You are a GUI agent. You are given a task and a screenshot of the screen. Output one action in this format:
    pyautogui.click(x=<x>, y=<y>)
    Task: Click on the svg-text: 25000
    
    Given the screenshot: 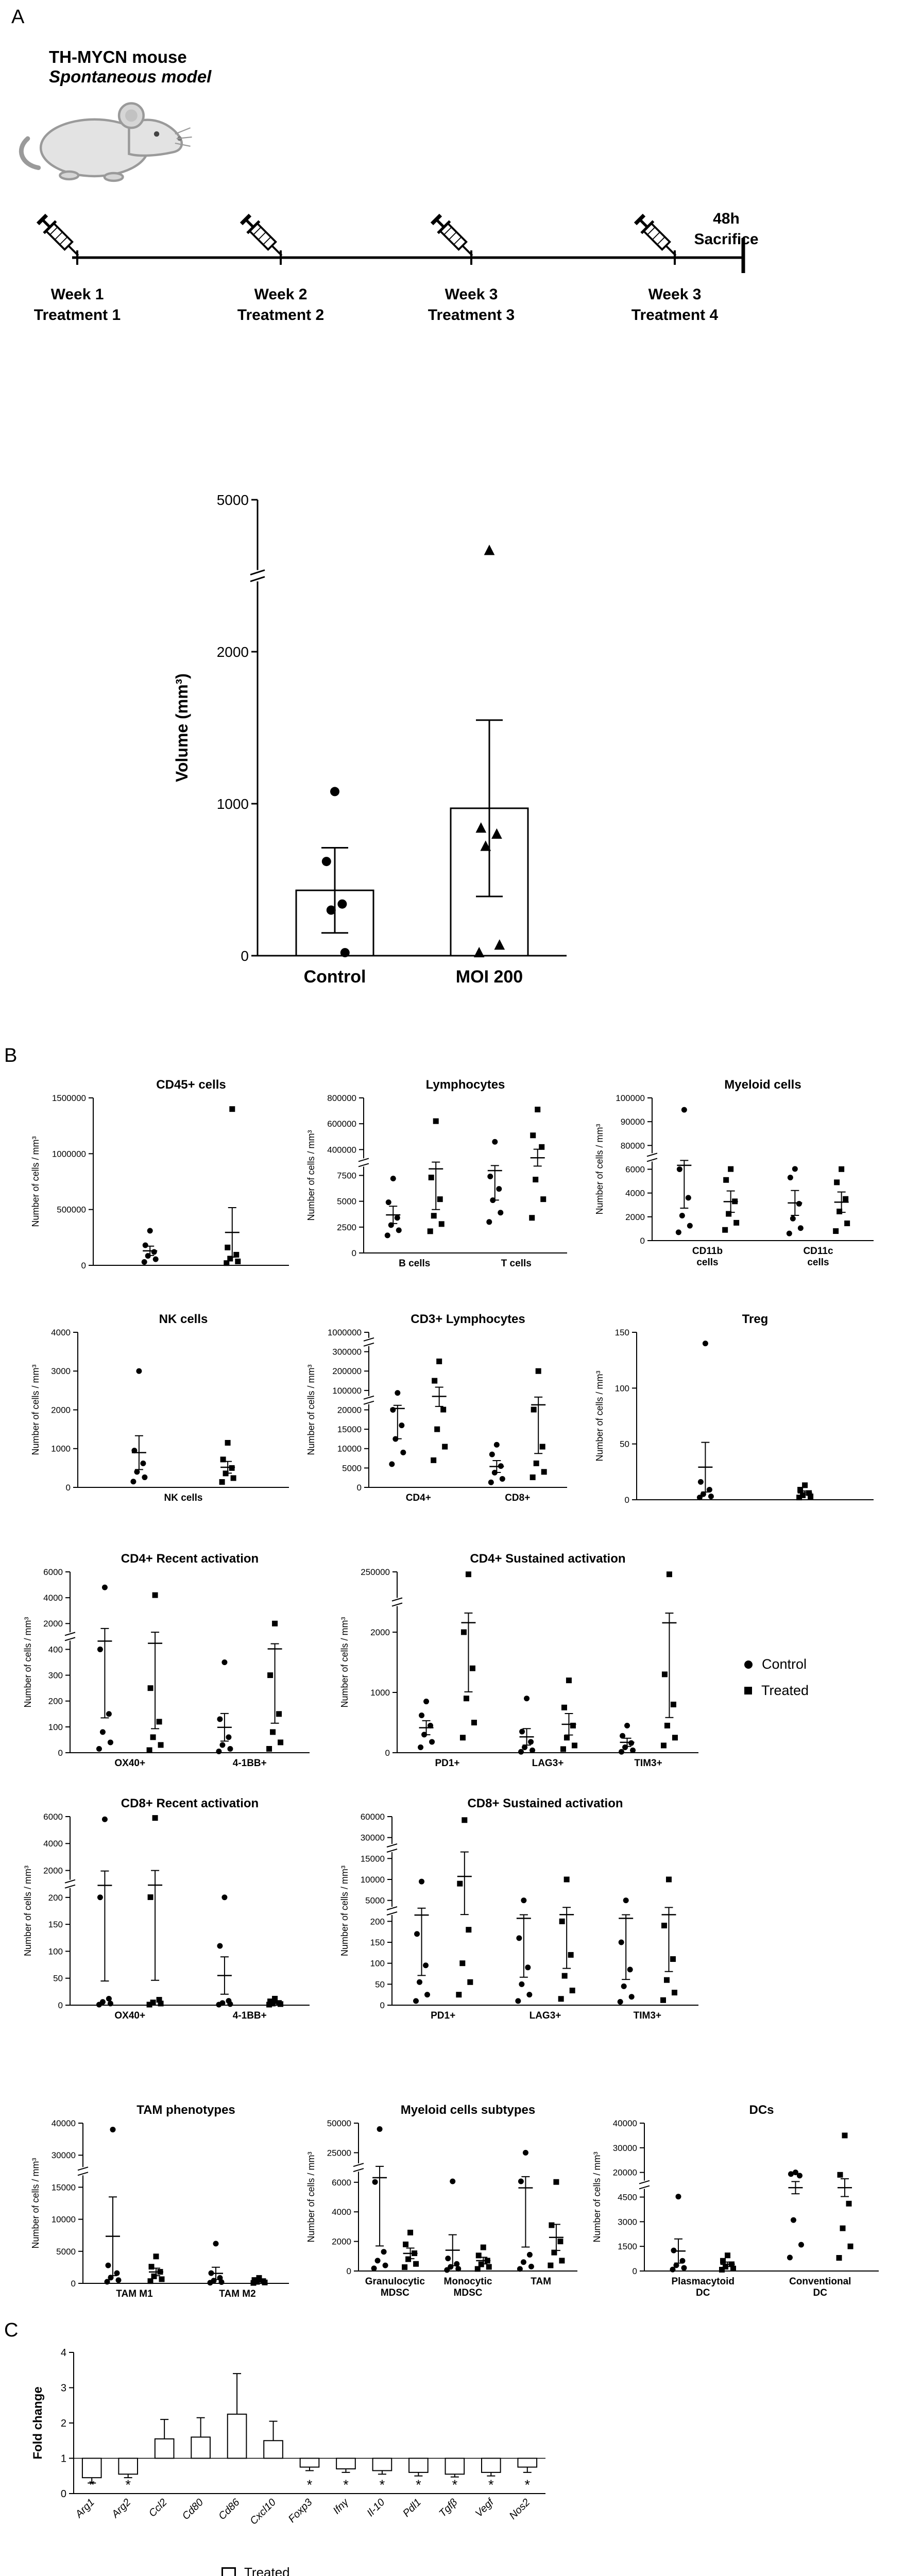 What is the action you would take?
    pyautogui.click(x=339, y=2153)
    